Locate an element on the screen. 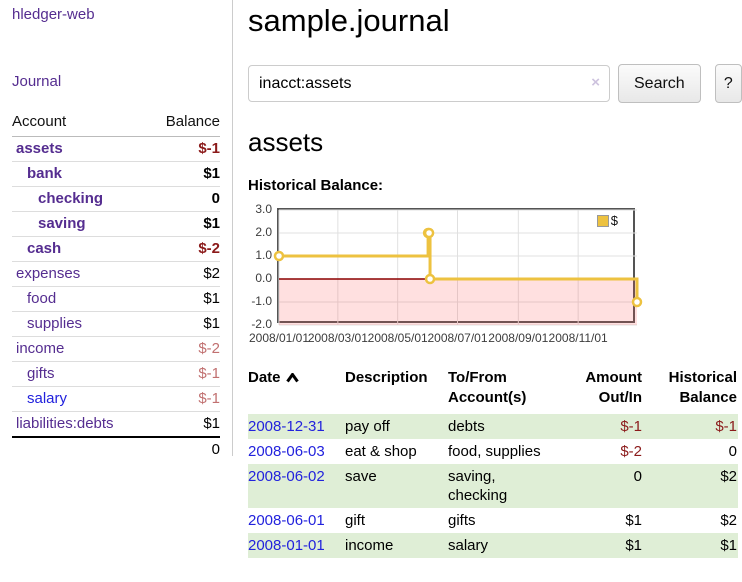 The width and height of the screenshot is (742, 582). accounts-header-balance: Balance is located at coordinates (183, 124).